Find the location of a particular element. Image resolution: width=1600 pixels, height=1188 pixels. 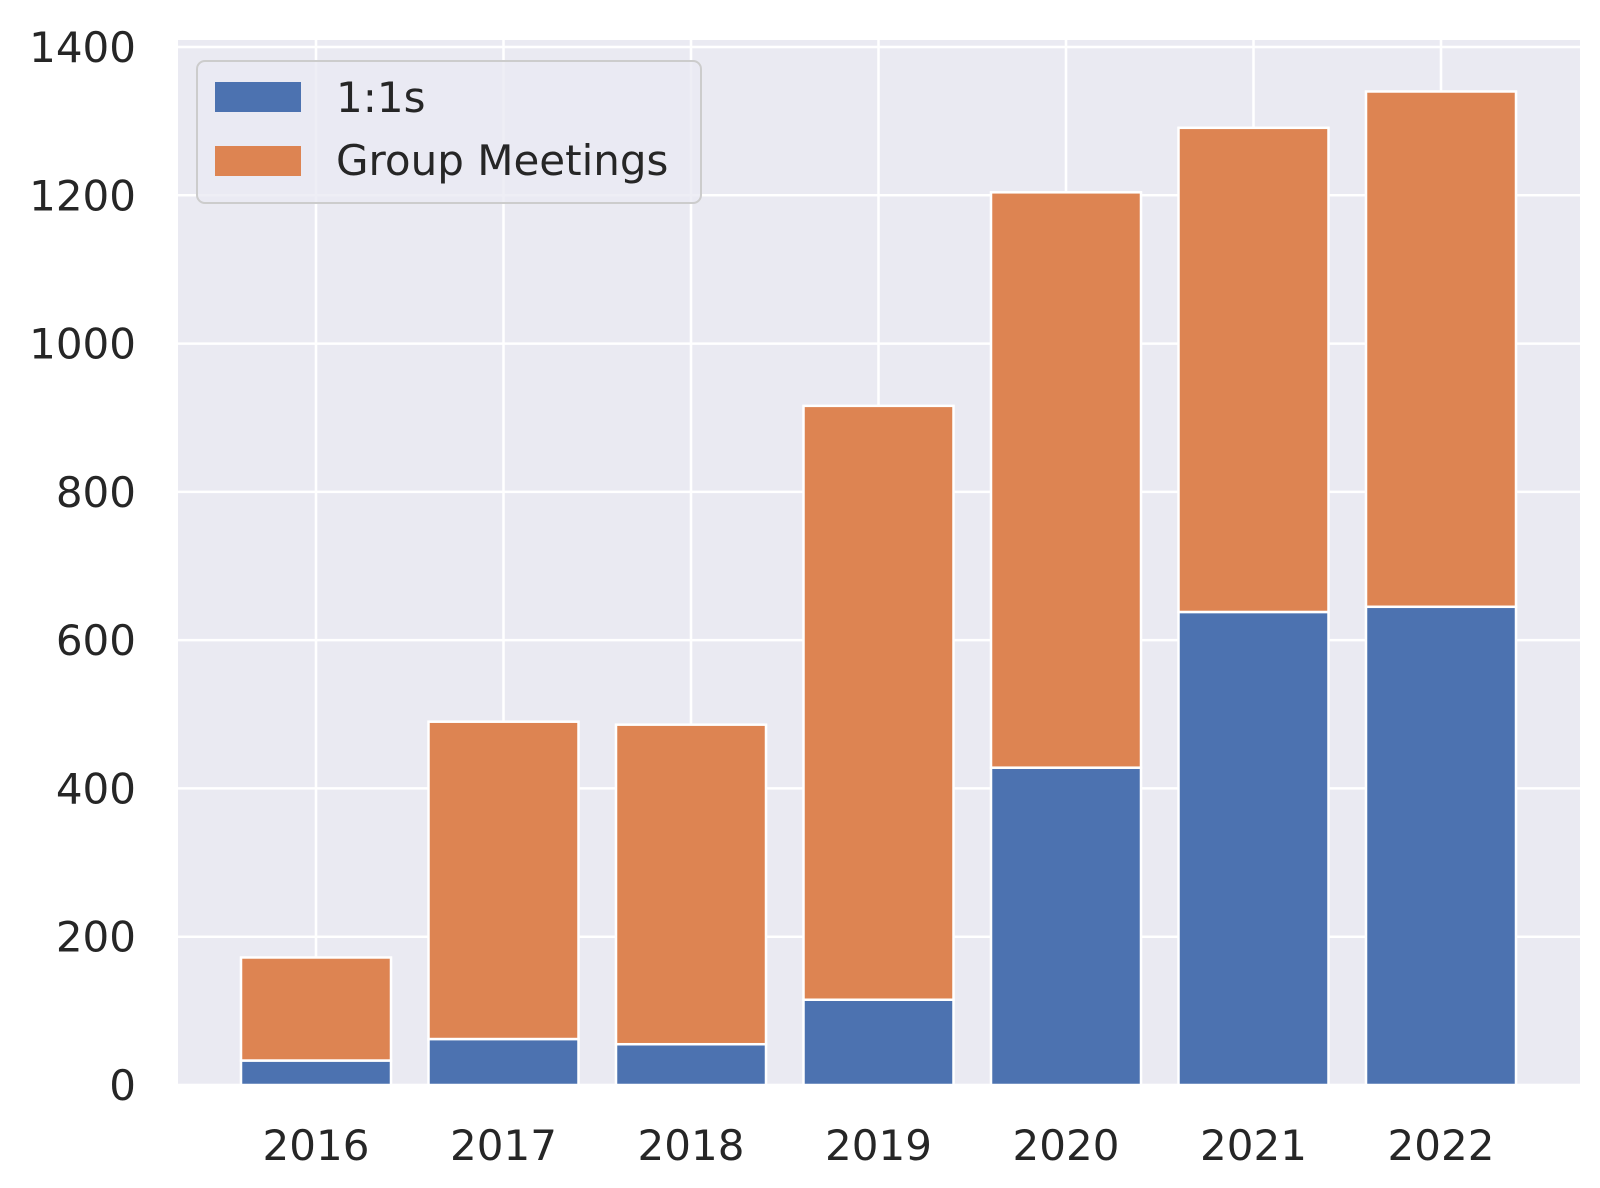

bar-one-on-ones-2022 is located at coordinates (1441, 846).